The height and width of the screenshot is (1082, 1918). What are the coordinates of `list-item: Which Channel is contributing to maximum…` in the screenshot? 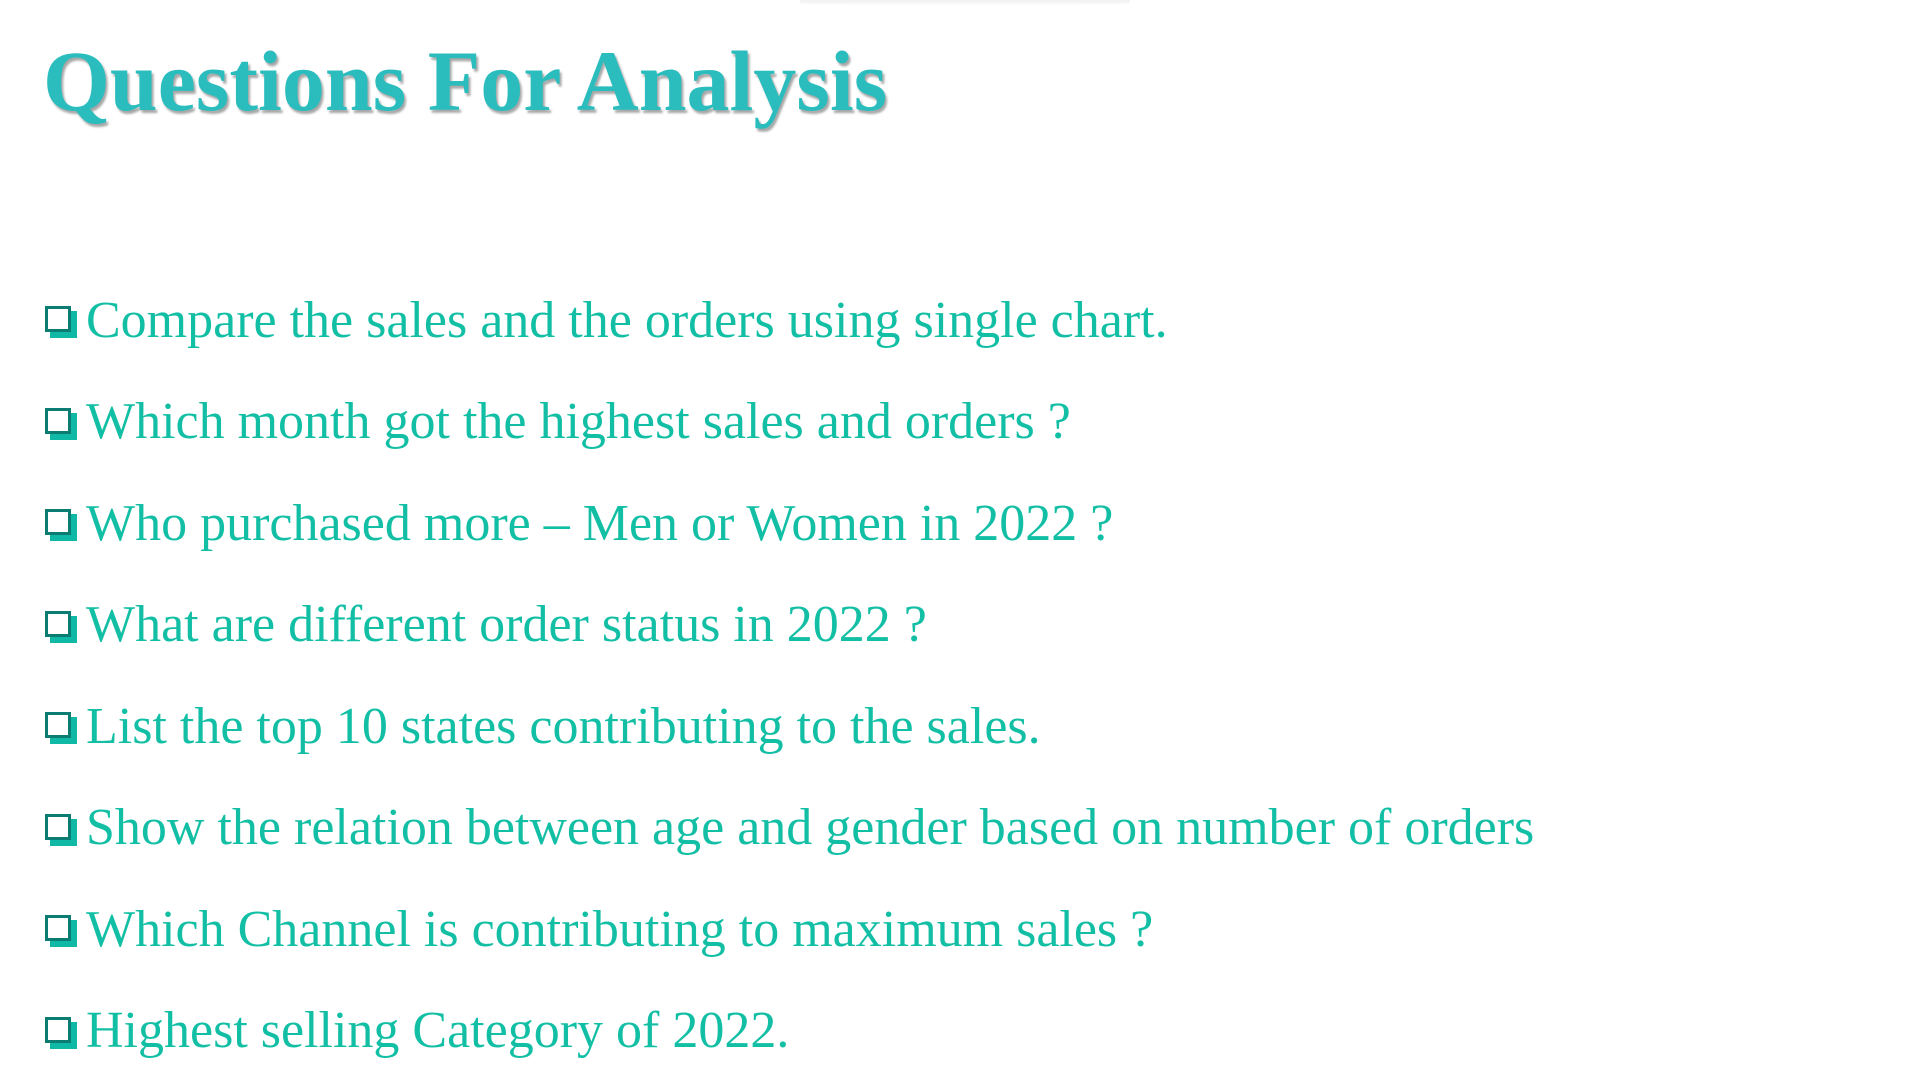 It's located at (789, 930).